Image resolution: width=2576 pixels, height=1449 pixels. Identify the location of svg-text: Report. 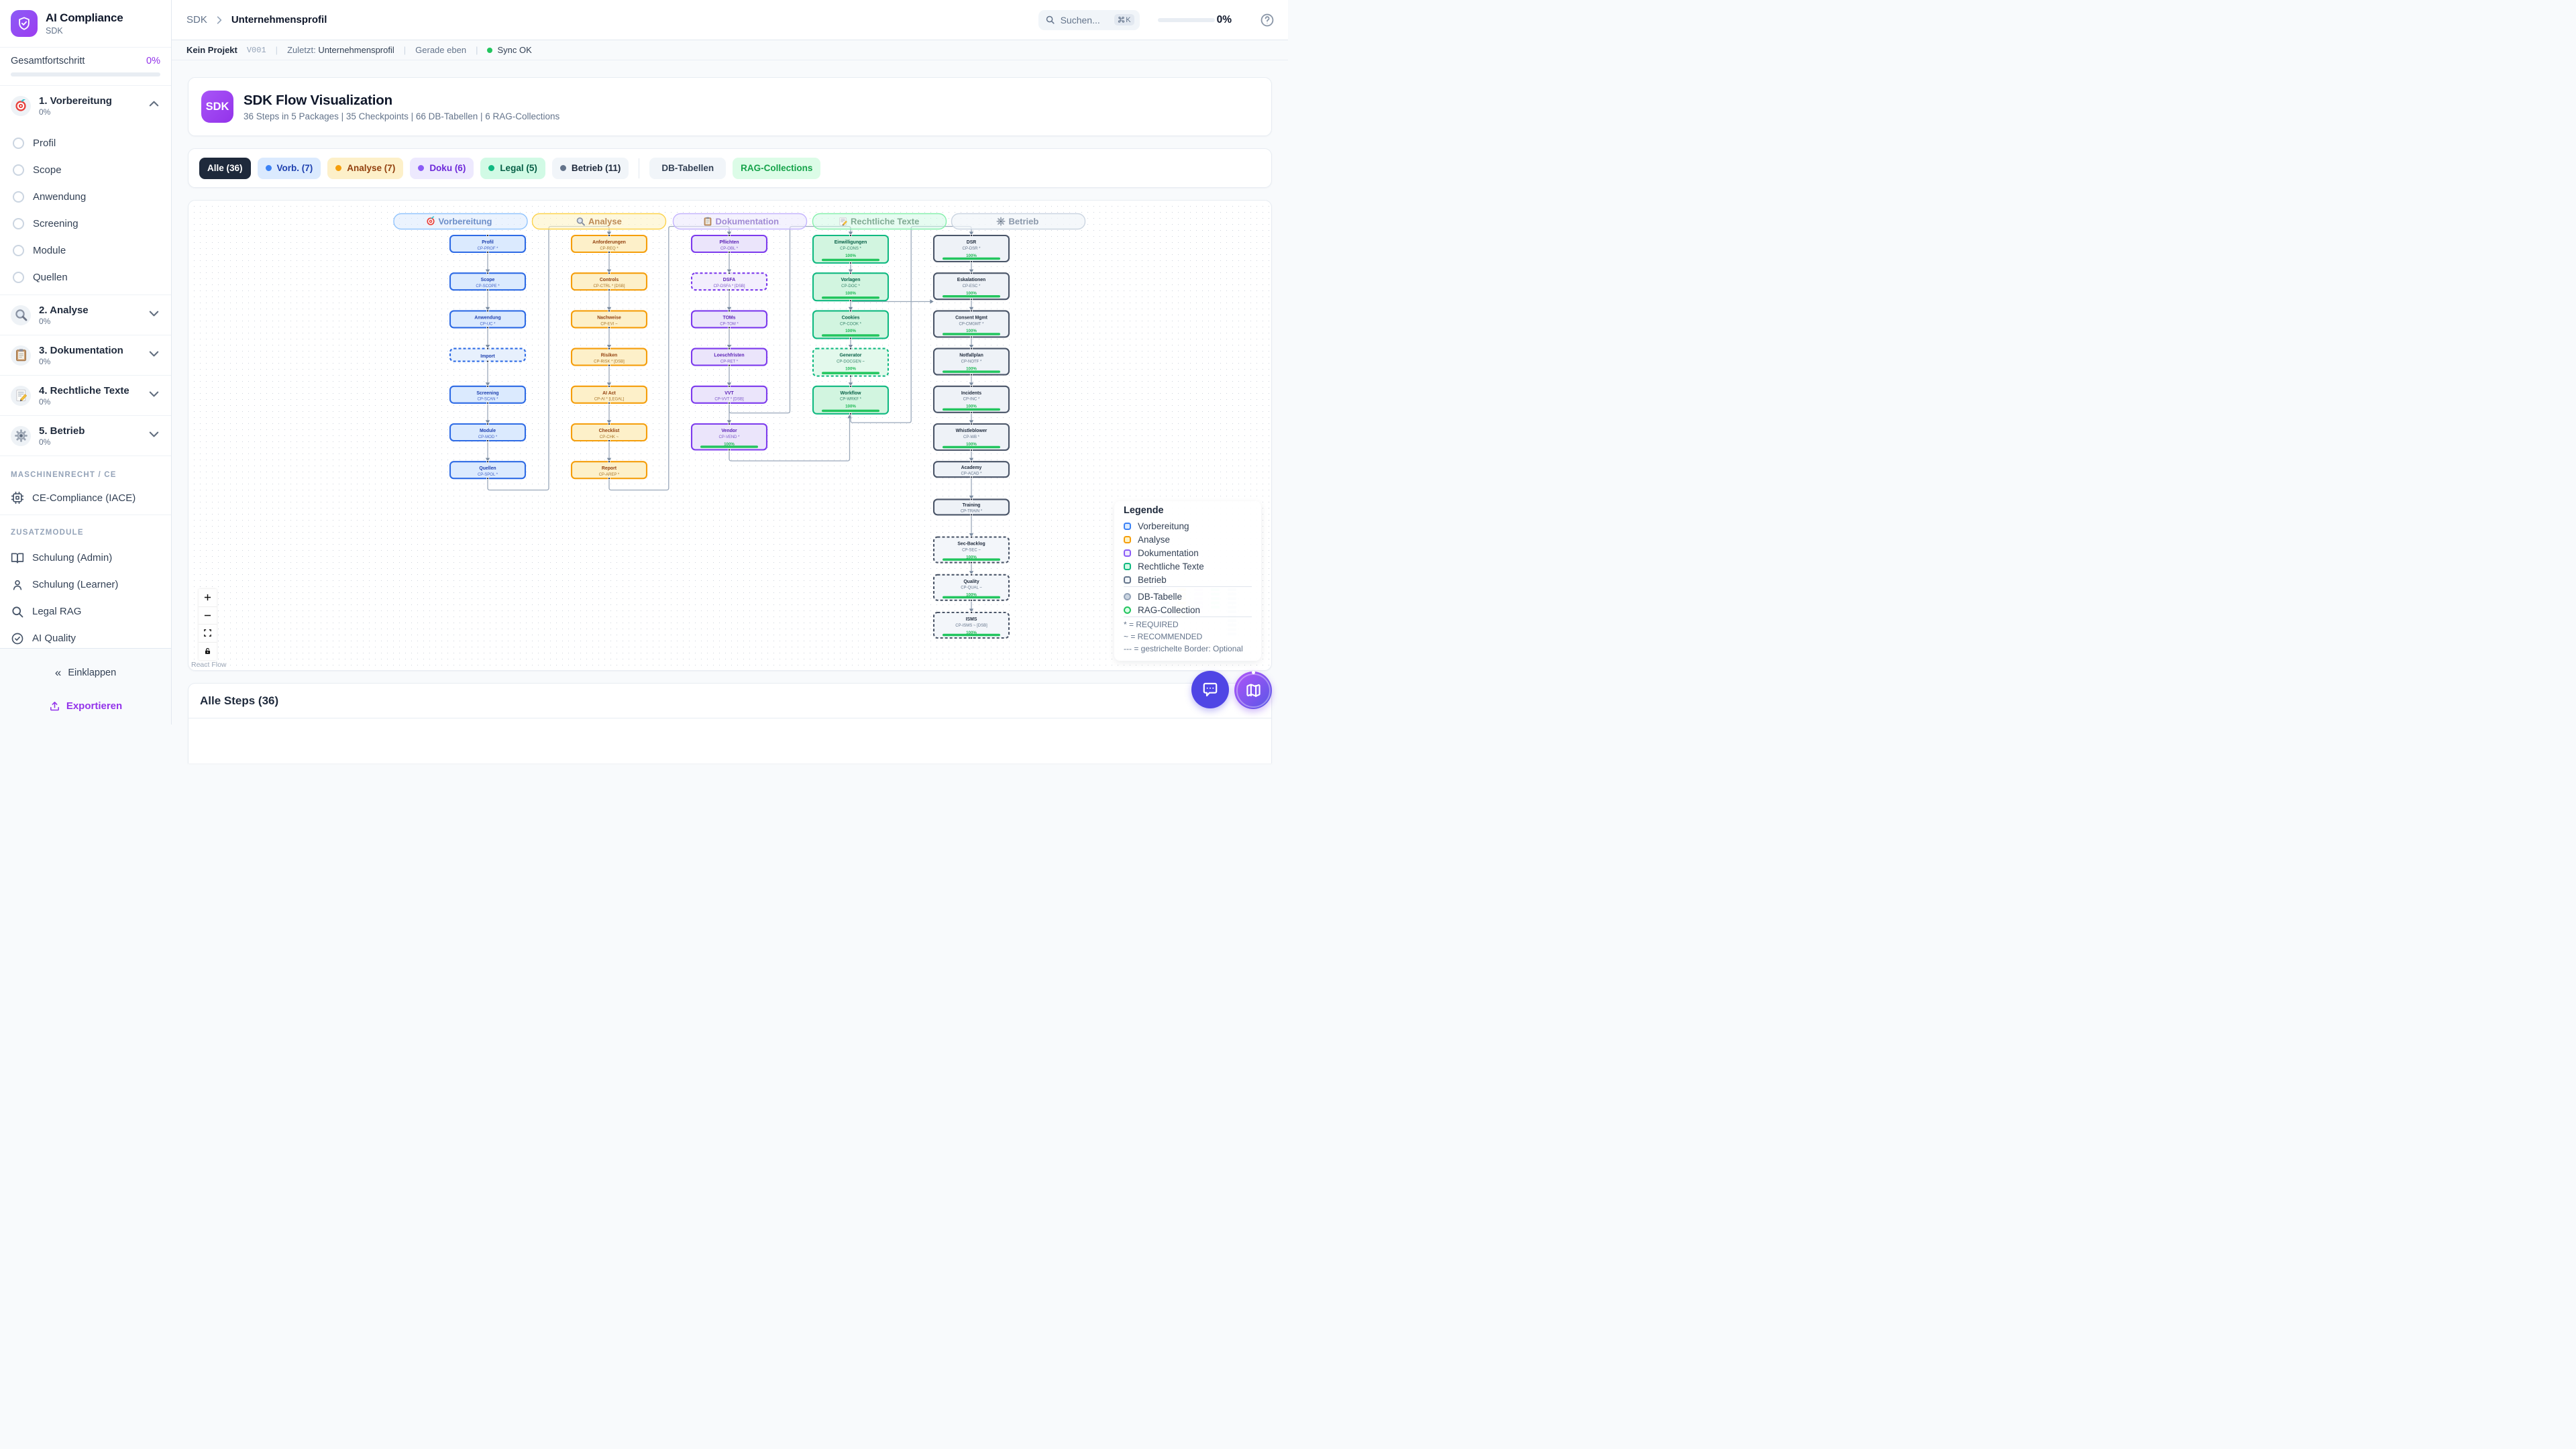
(609, 468).